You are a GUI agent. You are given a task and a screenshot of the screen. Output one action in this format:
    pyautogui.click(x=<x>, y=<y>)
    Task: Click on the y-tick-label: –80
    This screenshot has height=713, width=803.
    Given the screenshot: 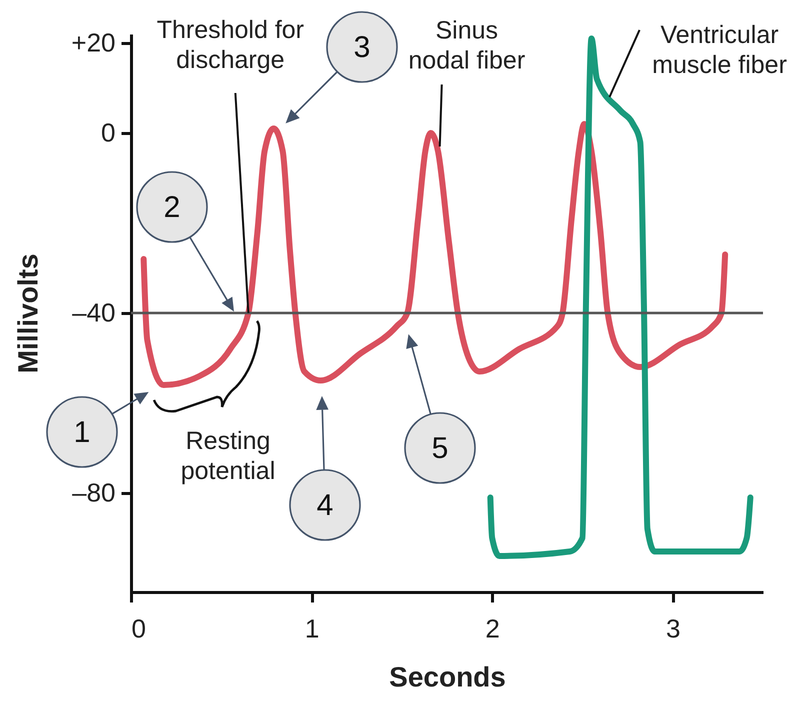 What is the action you would take?
    pyautogui.click(x=94, y=493)
    